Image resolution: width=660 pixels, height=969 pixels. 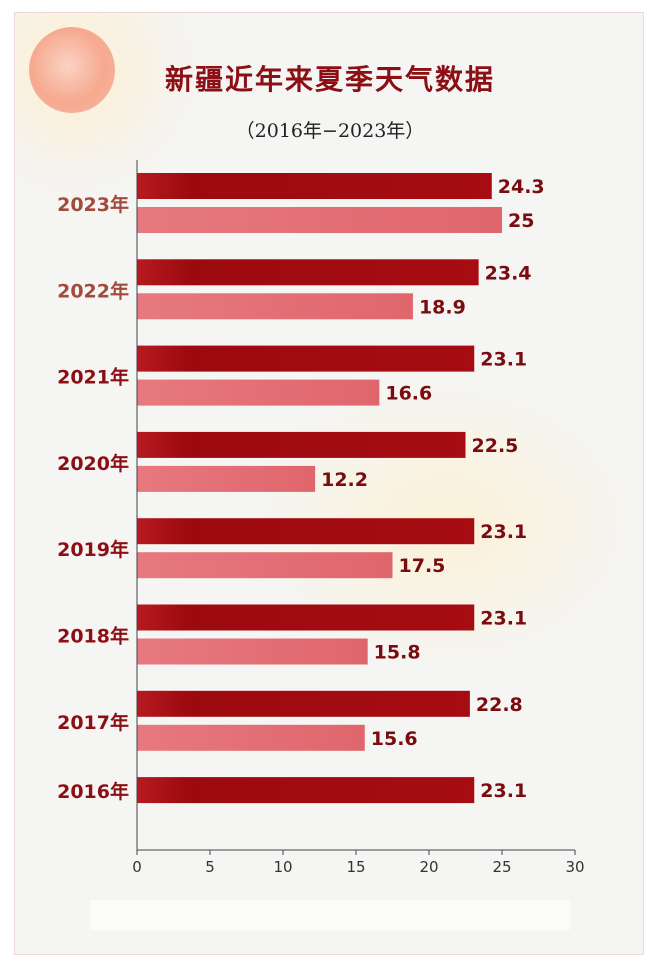 I want to click on x-tick-label: 15, so click(x=355, y=867).